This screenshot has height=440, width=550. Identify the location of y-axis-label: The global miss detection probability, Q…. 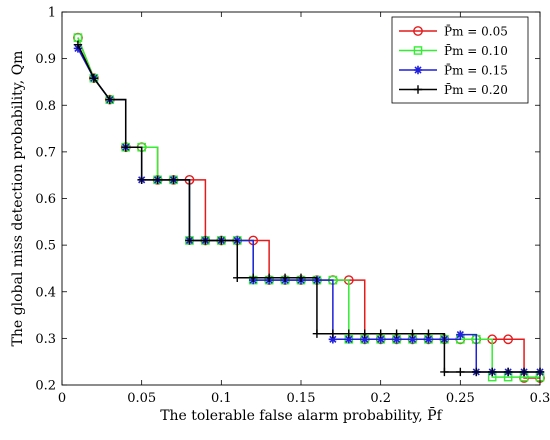
(18, 199).